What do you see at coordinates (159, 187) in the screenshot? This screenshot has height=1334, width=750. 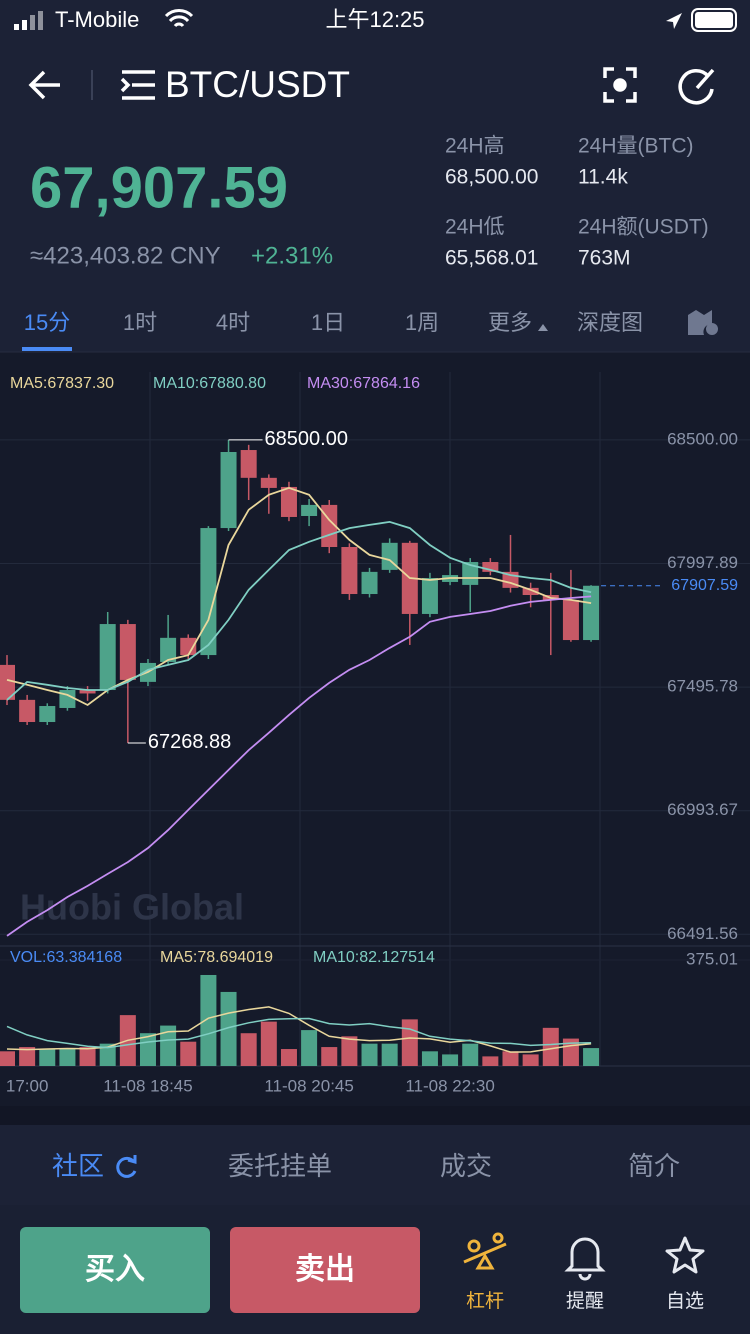 I see `last-price: 67,907.59` at bounding box center [159, 187].